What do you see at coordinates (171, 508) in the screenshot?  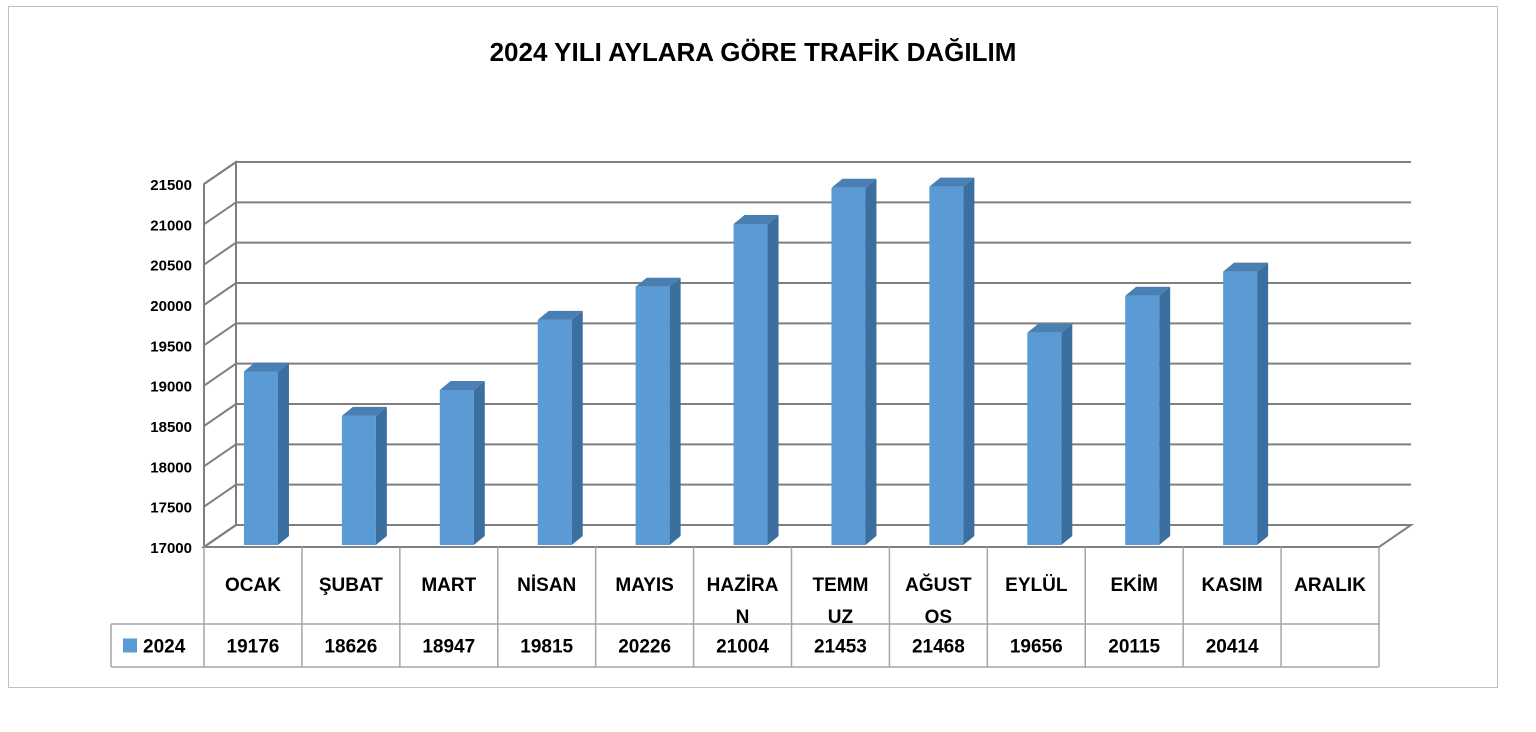 I see `y-tick-label: 17500` at bounding box center [171, 508].